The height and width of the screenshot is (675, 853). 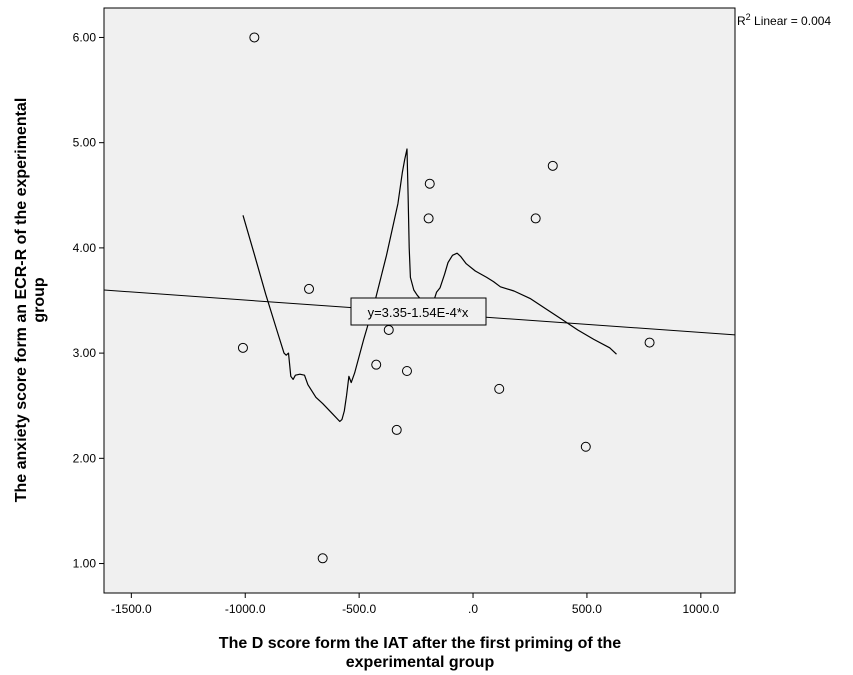 I want to click on y-tick-label: 6.00, so click(x=85, y=37).